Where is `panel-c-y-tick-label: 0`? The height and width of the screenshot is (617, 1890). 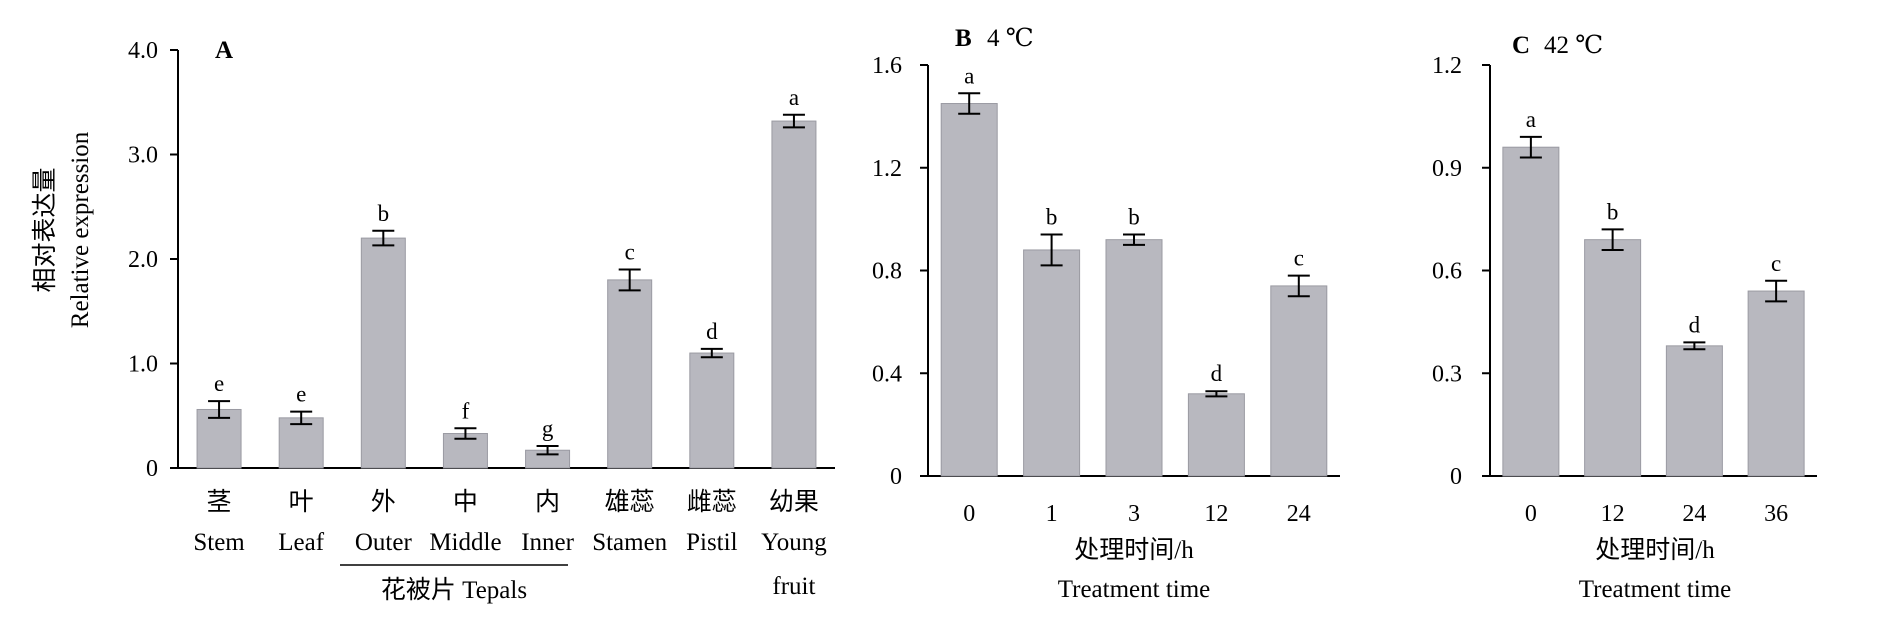
panel-c-y-tick-label: 0 is located at coordinates (1456, 477).